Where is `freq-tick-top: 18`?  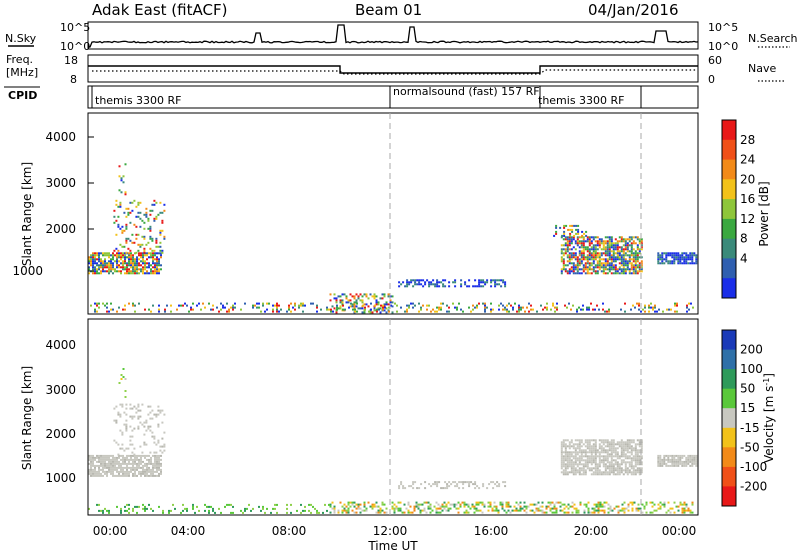 freq-tick-top: 18 is located at coordinates (71, 60).